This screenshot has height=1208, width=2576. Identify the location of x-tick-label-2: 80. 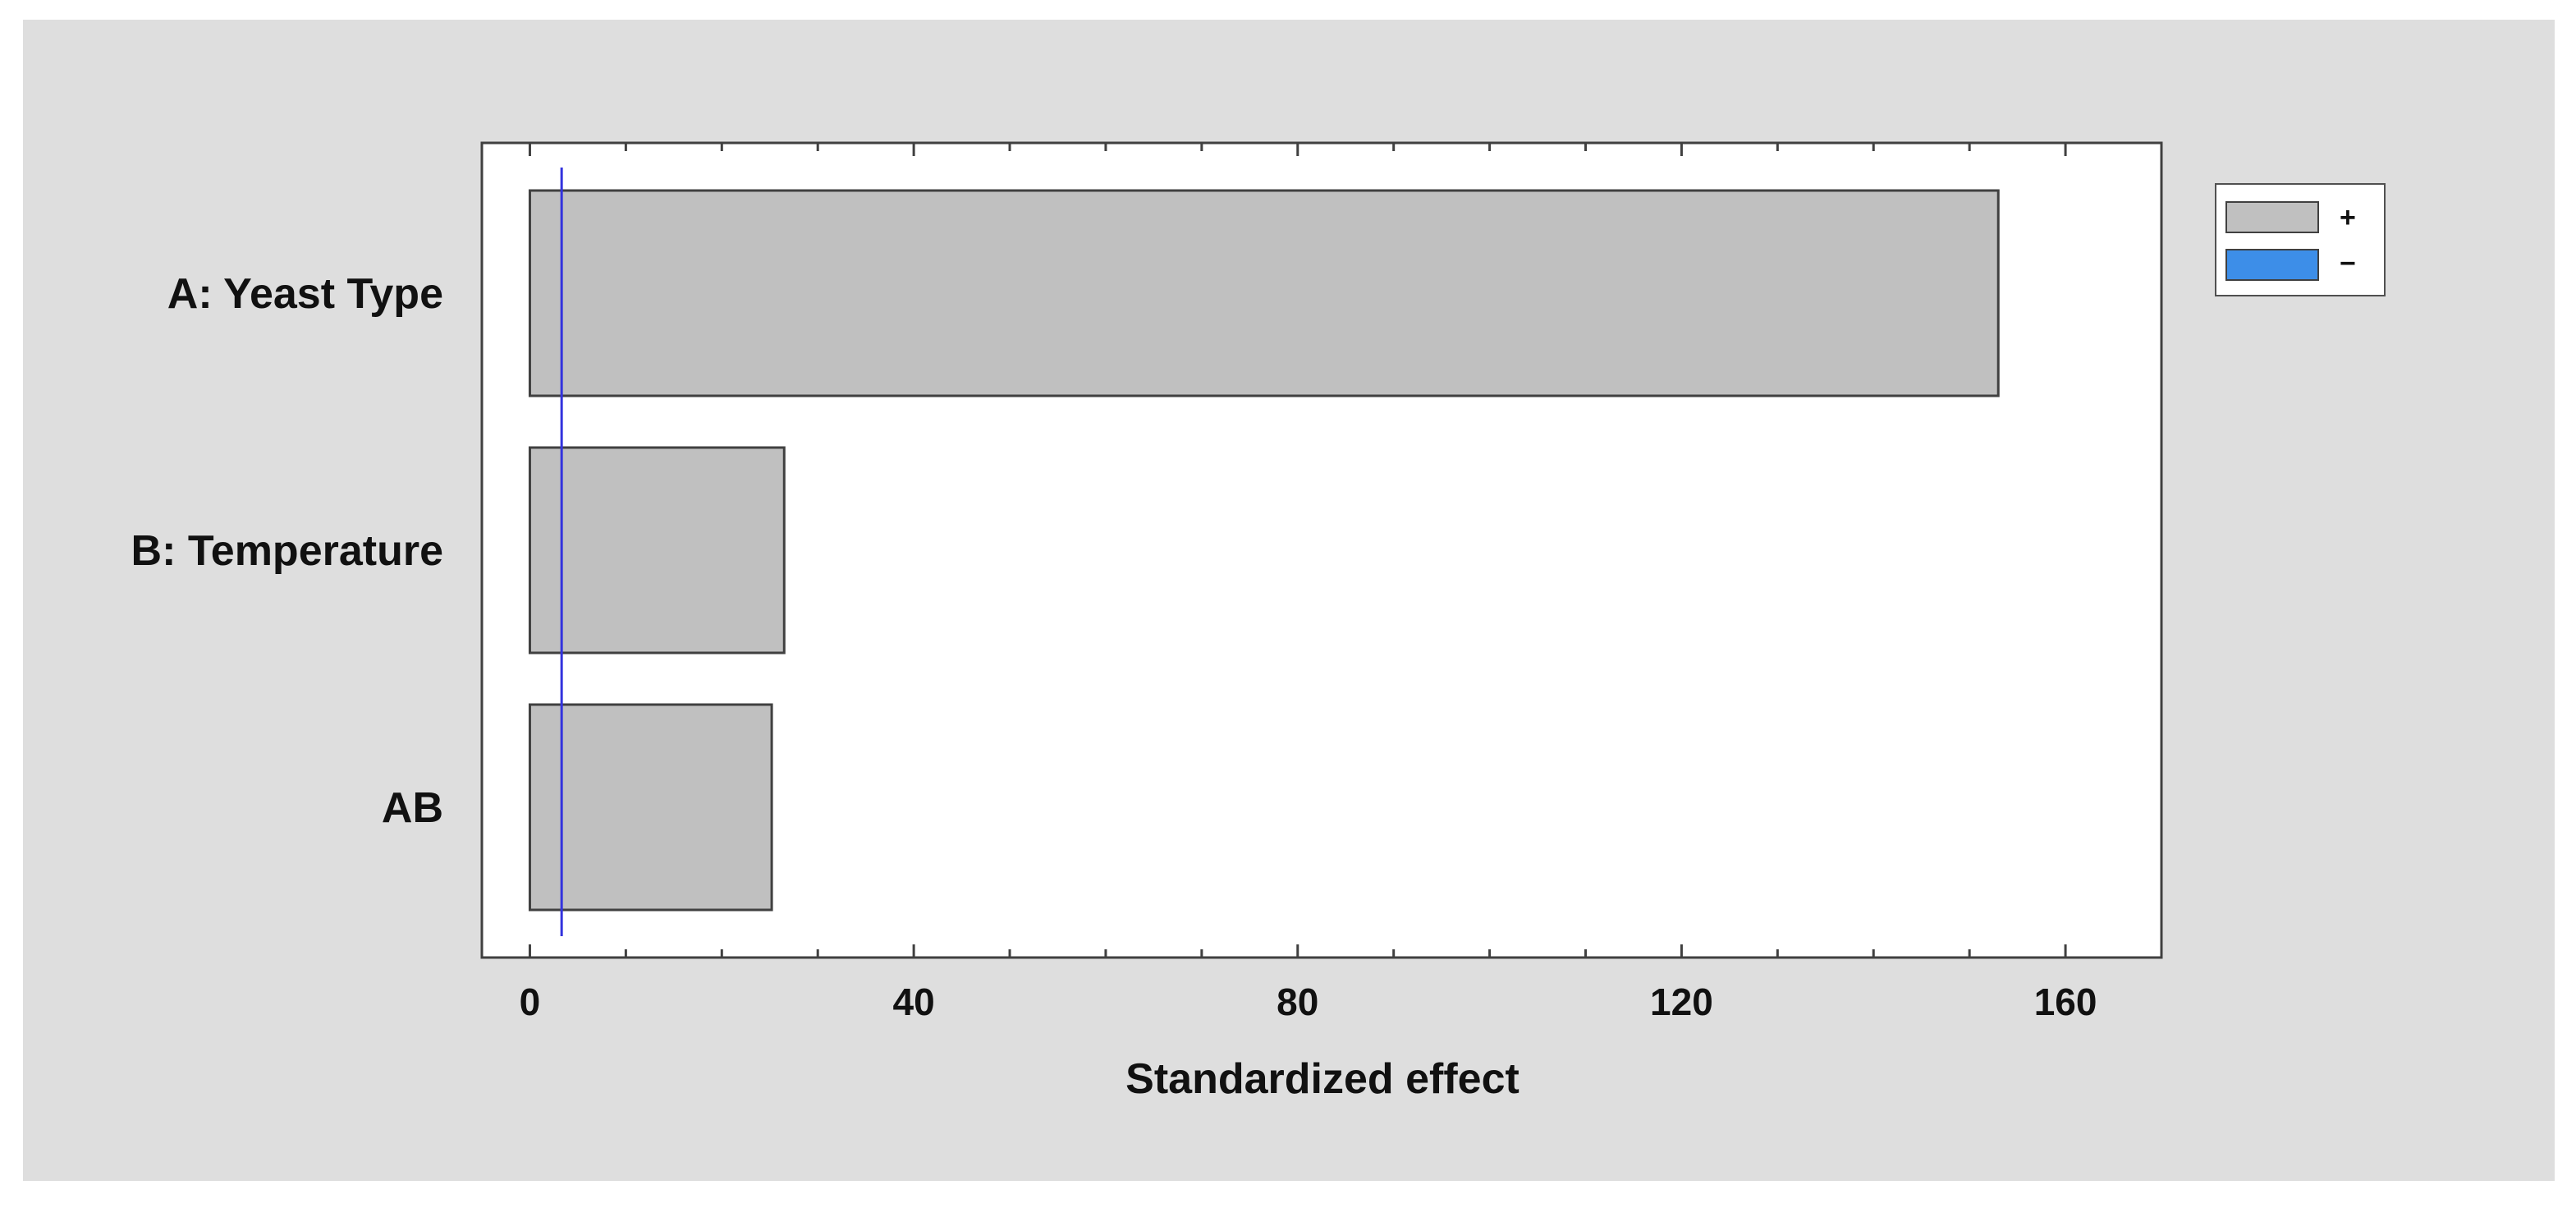
(1298, 1002).